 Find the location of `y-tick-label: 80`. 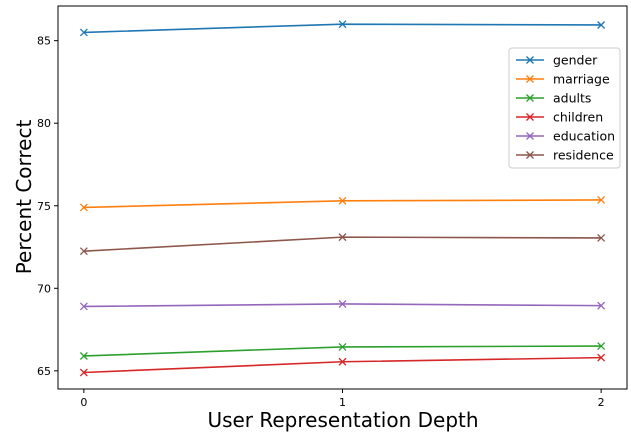

y-tick-label: 80 is located at coordinates (44, 123).